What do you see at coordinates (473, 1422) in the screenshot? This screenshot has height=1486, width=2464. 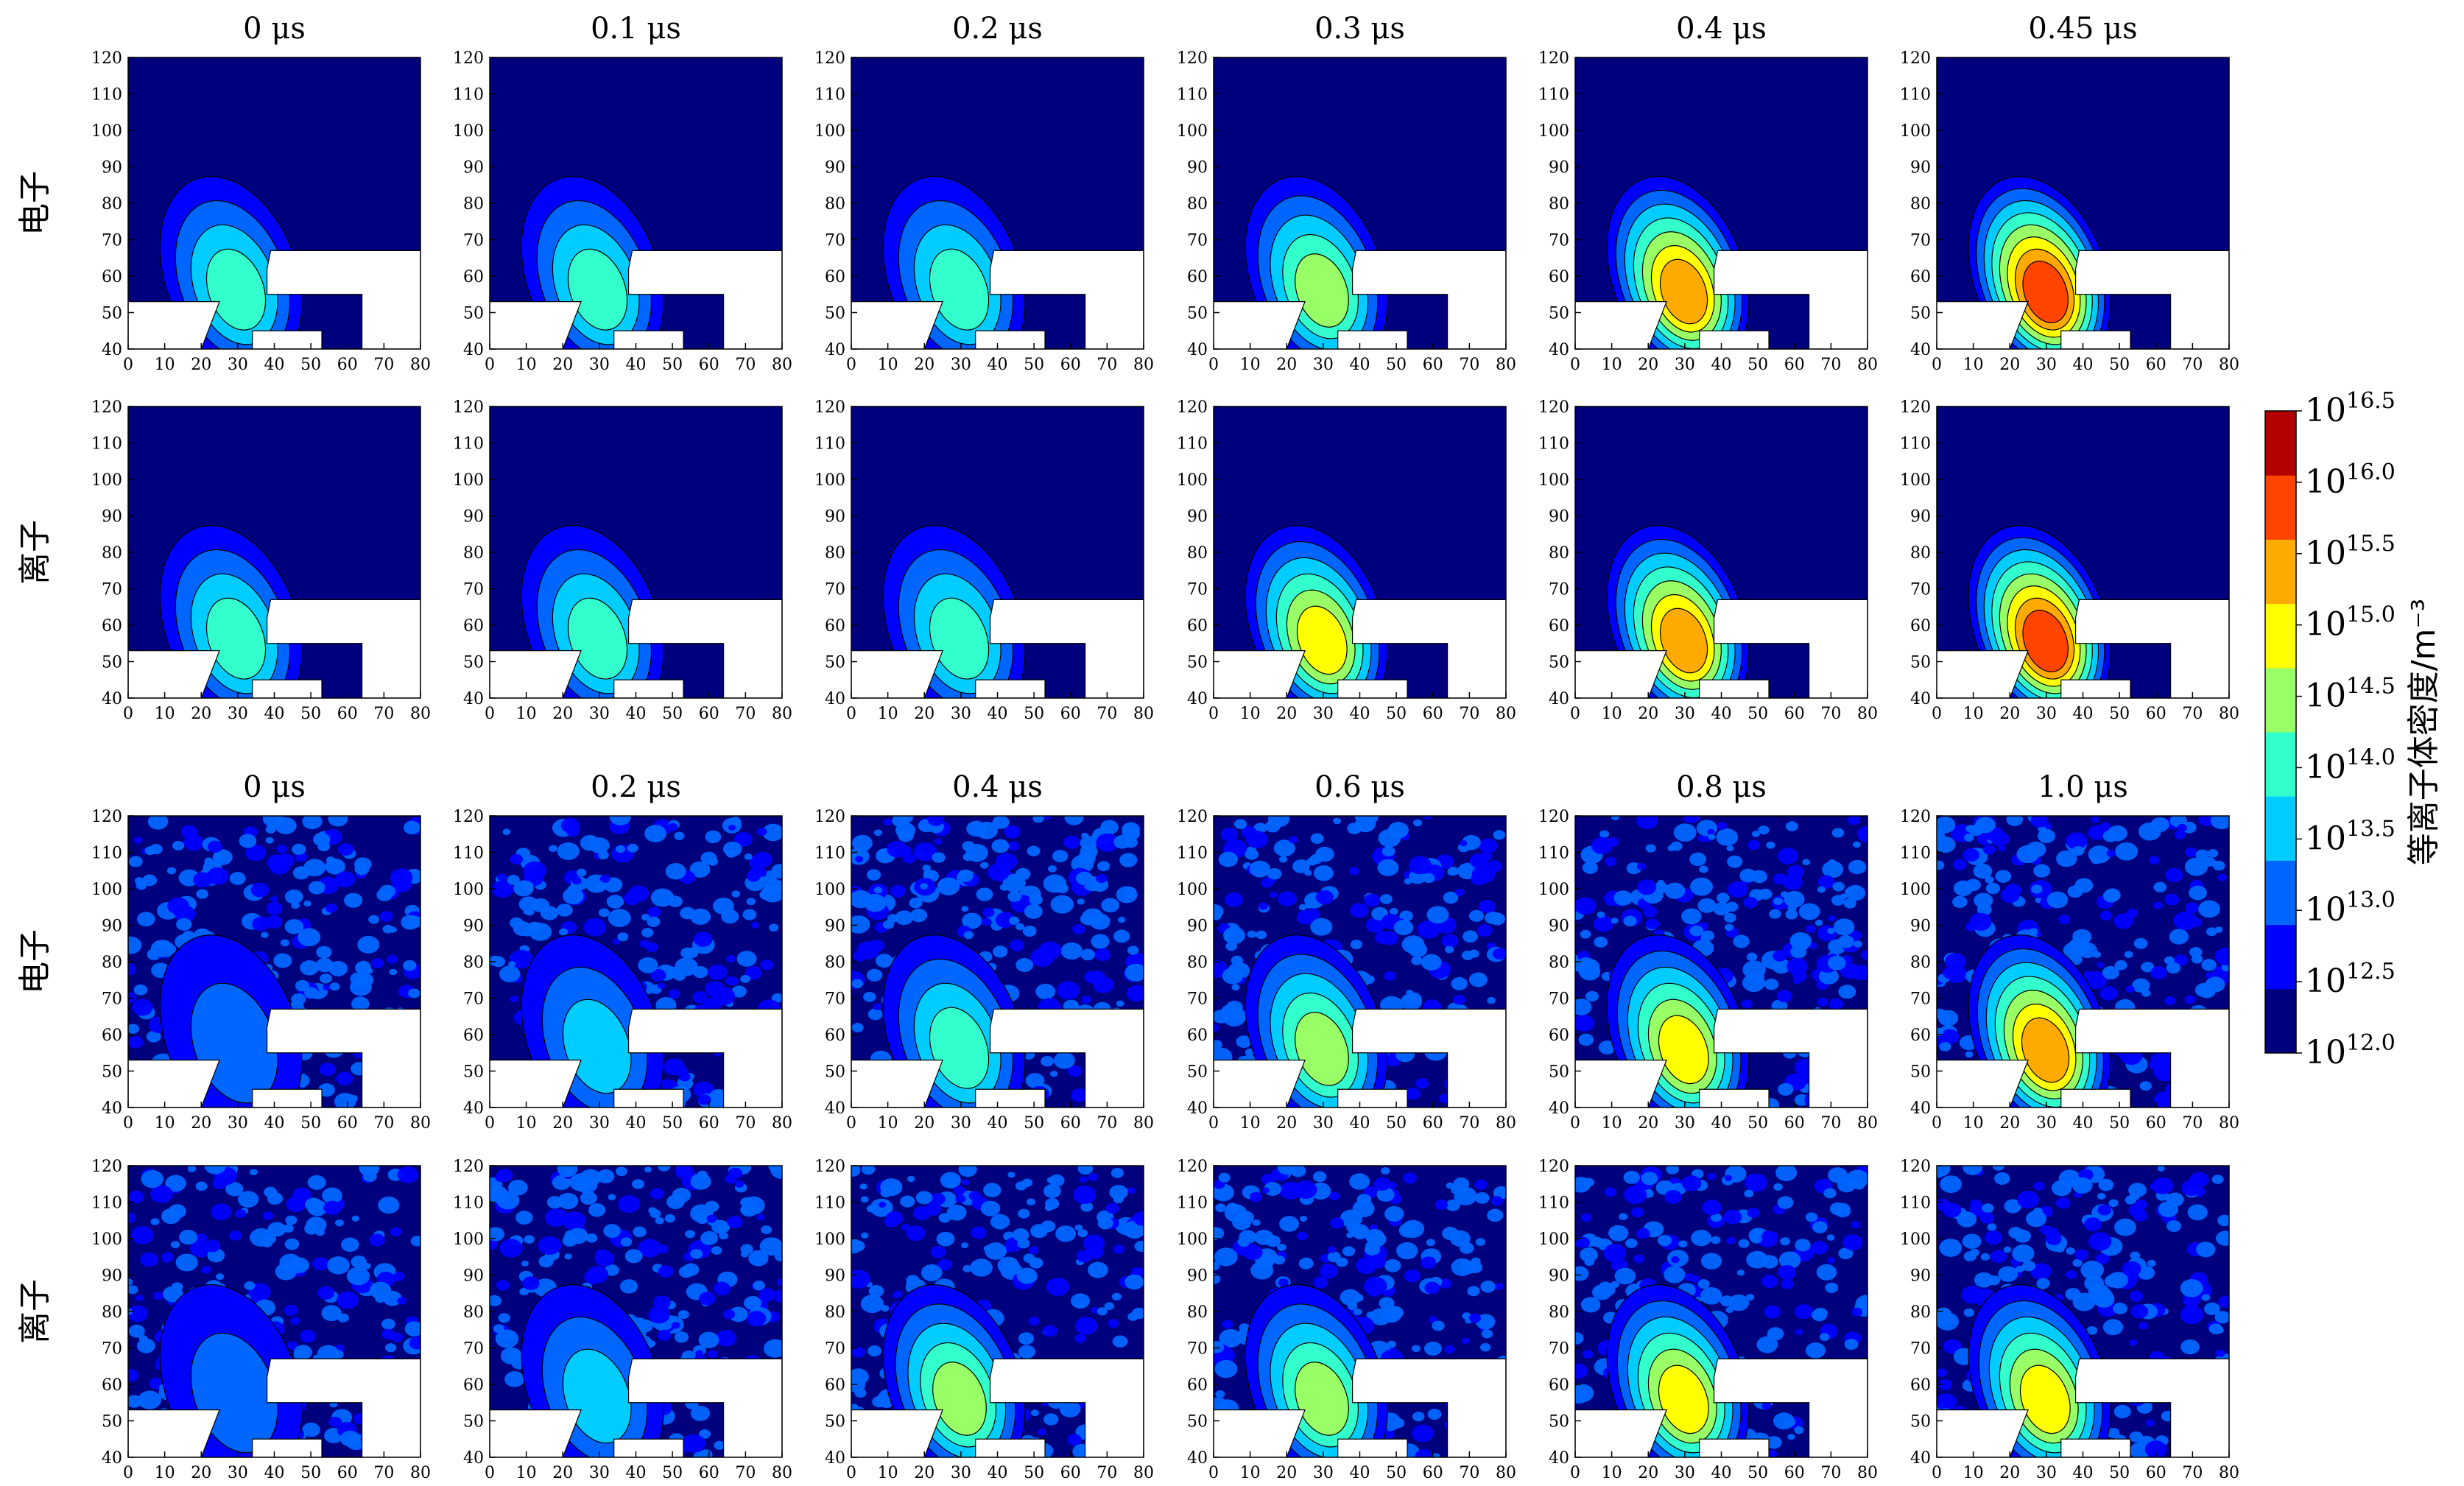 I see `y-tick-label: 50` at bounding box center [473, 1422].